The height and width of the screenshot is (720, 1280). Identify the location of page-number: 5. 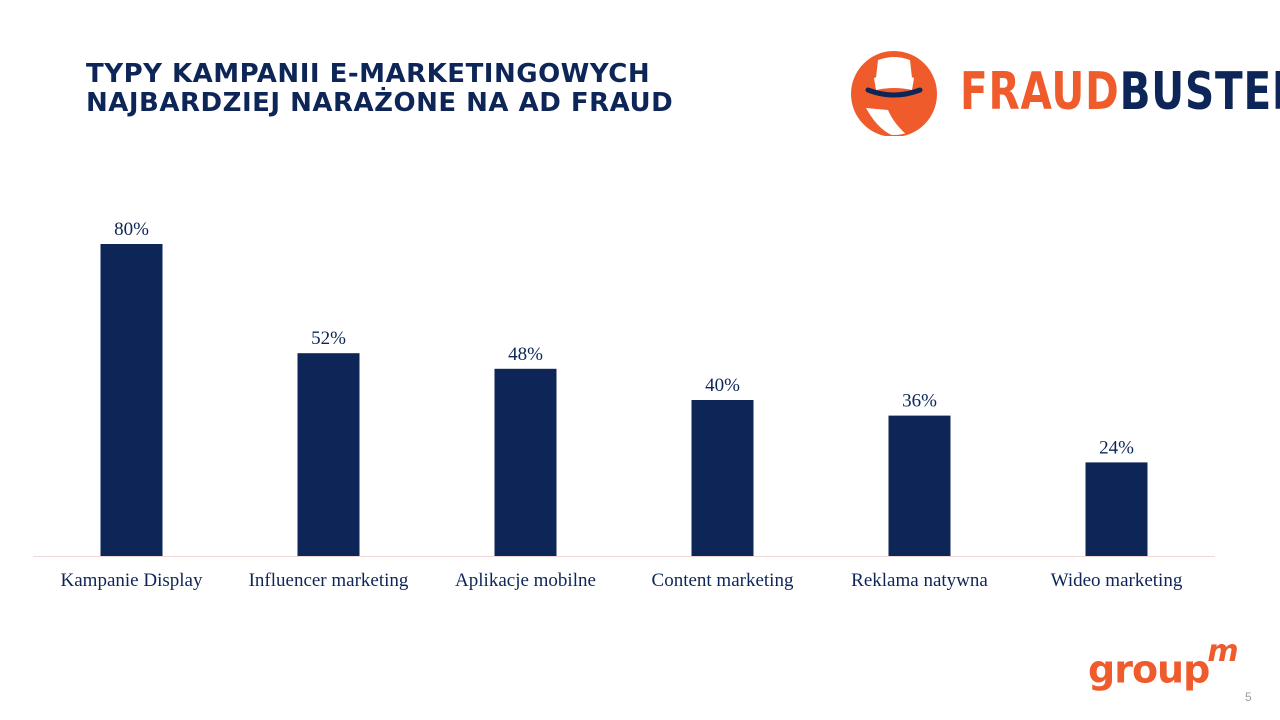
(1248, 697).